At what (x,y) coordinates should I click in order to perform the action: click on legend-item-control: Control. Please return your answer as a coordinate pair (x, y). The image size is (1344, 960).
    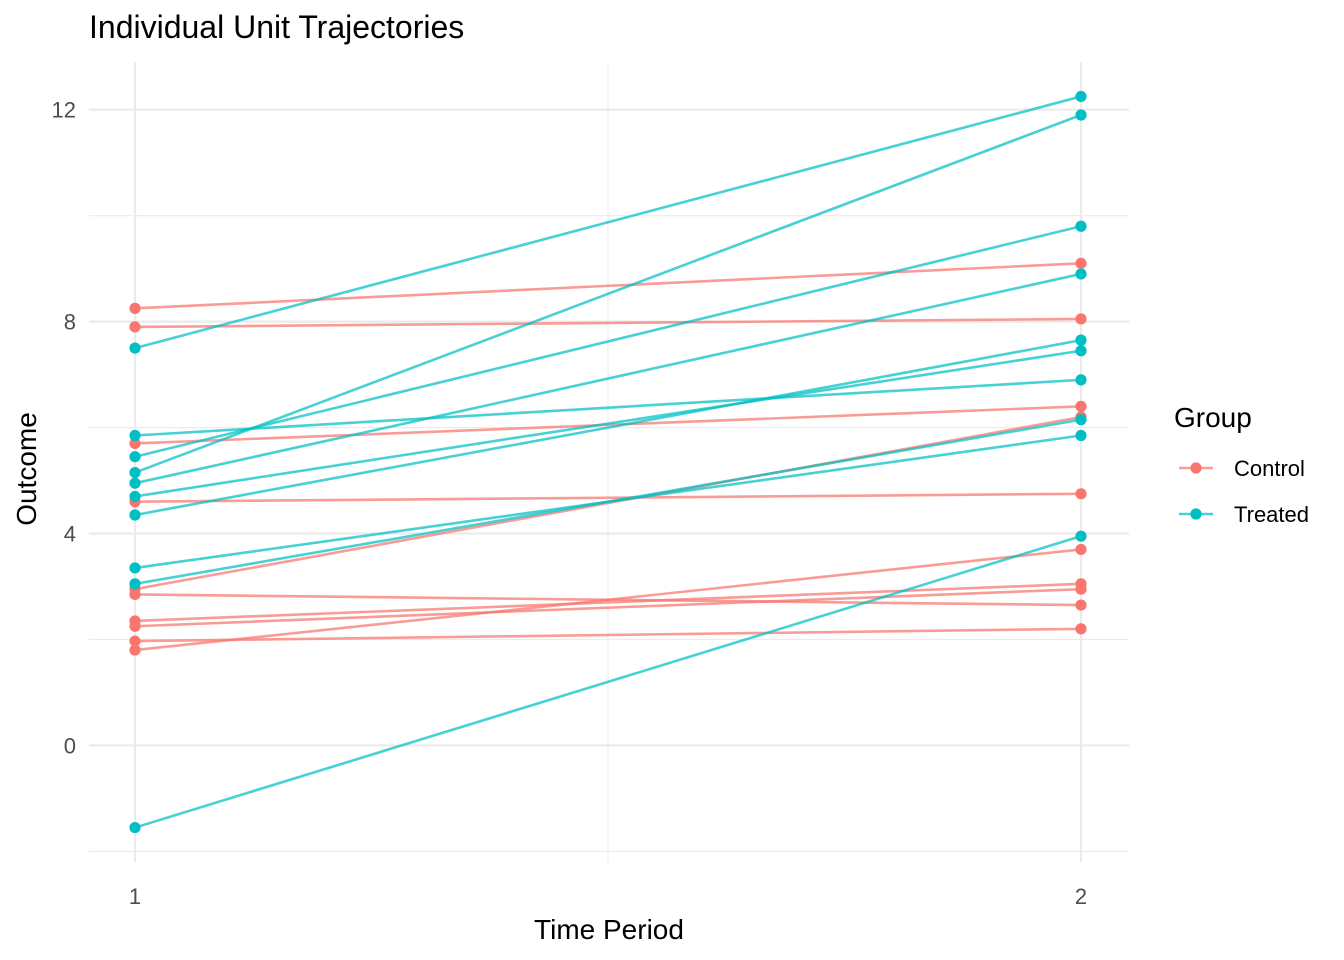
    Looking at the image, I should click on (1242, 468).